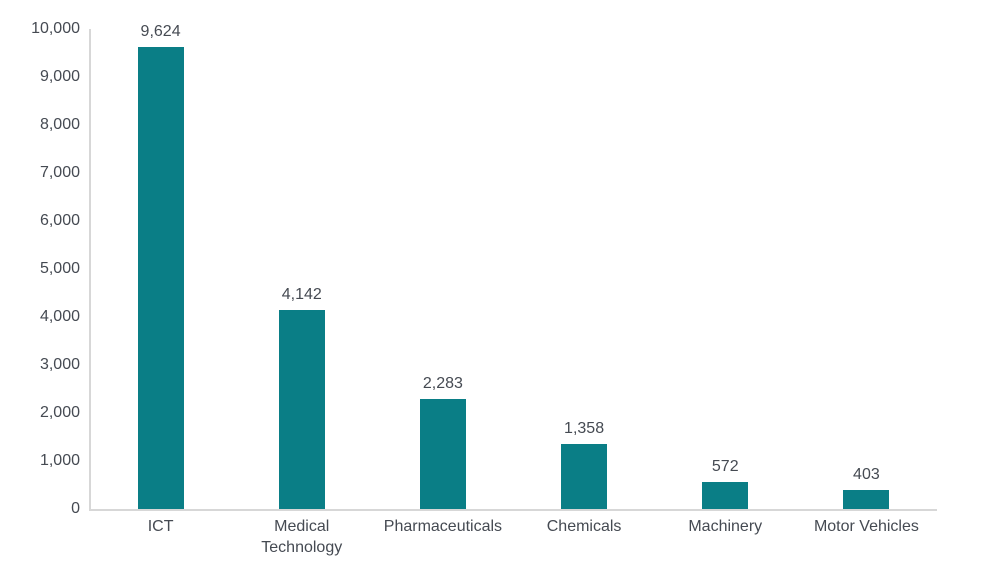 The image size is (994, 571). What do you see at coordinates (59, 220) in the screenshot?
I see `y-axis-tick-label: 6,000` at bounding box center [59, 220].